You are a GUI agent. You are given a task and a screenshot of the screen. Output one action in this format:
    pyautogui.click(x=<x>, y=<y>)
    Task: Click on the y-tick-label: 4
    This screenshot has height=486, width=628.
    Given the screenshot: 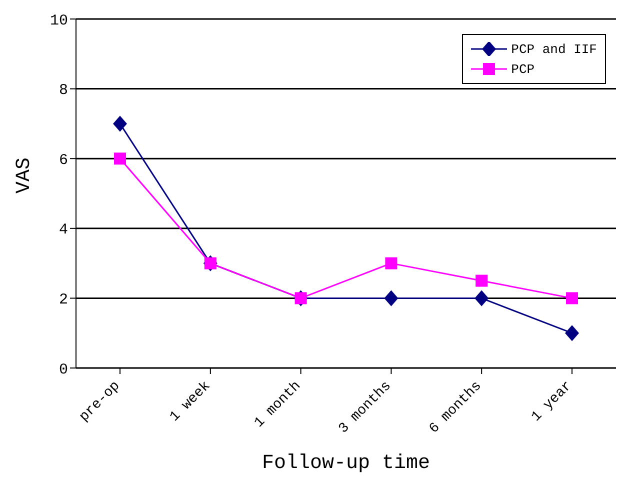 What is the action you would take?
    pyautogui.click(x=63, y=230)
    